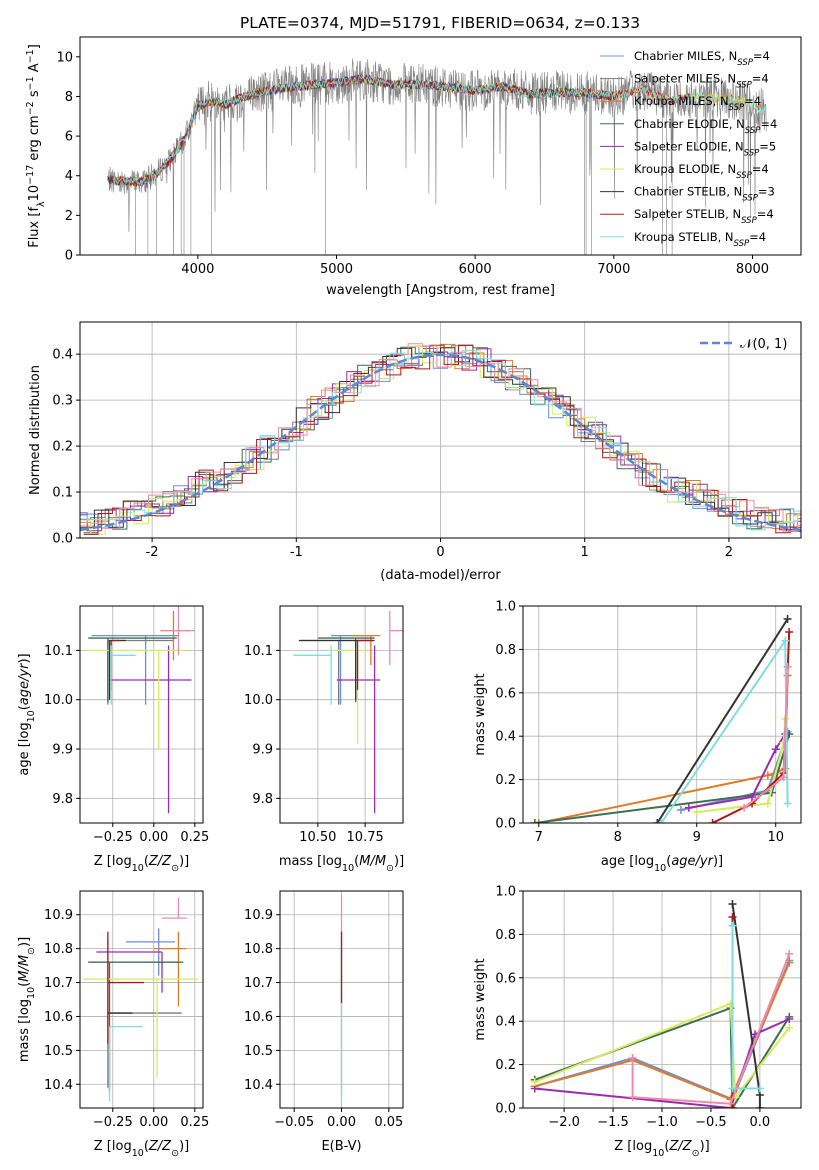 This screenshot has width=819, height=1170. Describe the element at coordinates (58, 1017) in the screenshot. I see `mass_vs_Z-ytick-label: 10.6` at that location.